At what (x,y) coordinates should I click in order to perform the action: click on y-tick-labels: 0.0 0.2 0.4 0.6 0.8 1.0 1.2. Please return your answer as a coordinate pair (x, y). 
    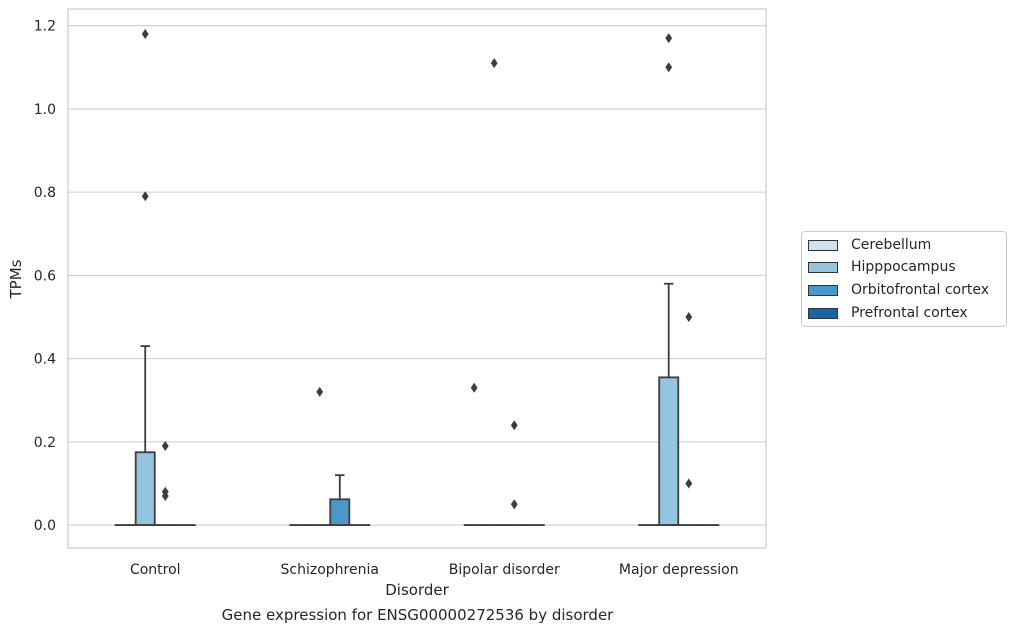
    Looking at the image, I should click on (45, 276).